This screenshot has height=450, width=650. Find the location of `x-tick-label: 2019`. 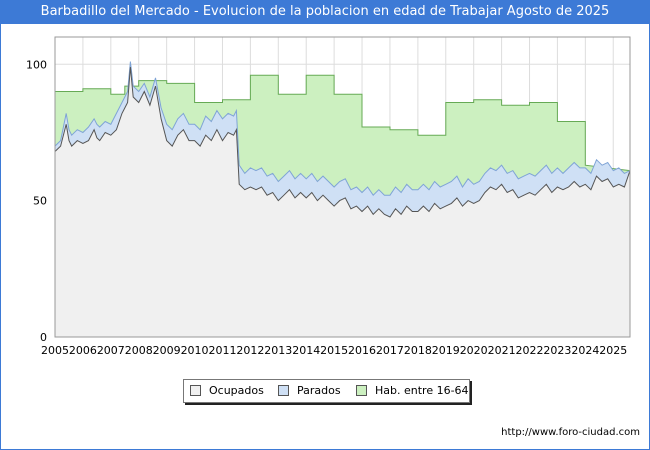

x-tick-label: 2019 is located at coordinates (446, 350).